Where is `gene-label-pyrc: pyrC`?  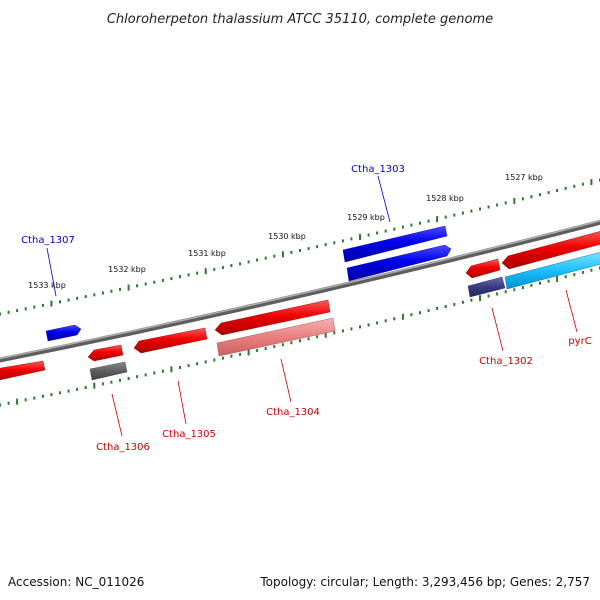
gene-label-pyrc: pyrC is located at coordinates (579, 341).